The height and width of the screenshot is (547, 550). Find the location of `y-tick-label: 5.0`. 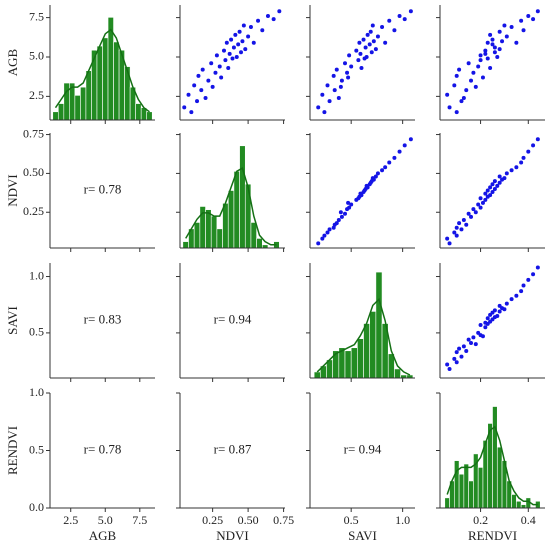

y-tick-label: 5.0 is located at coordinates (36, 56).